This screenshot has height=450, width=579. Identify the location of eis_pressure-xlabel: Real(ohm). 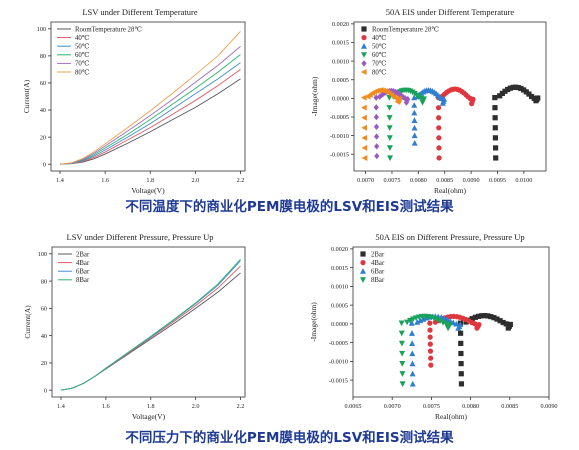
(451, 416).